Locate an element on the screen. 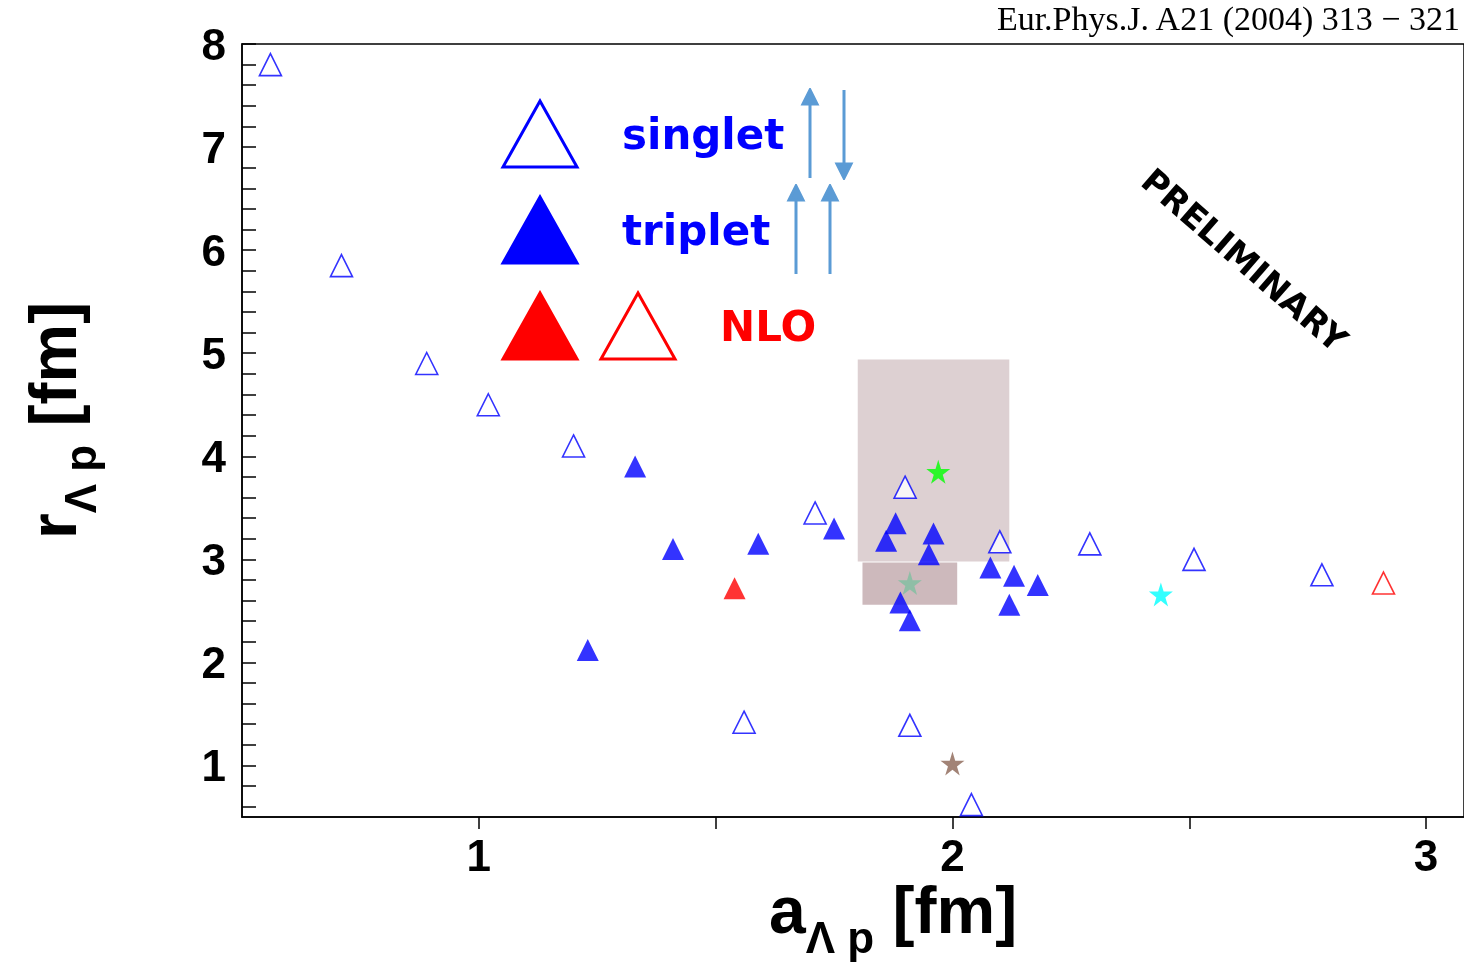  y-tick-label: 8 is located at coordinates (213, 44).